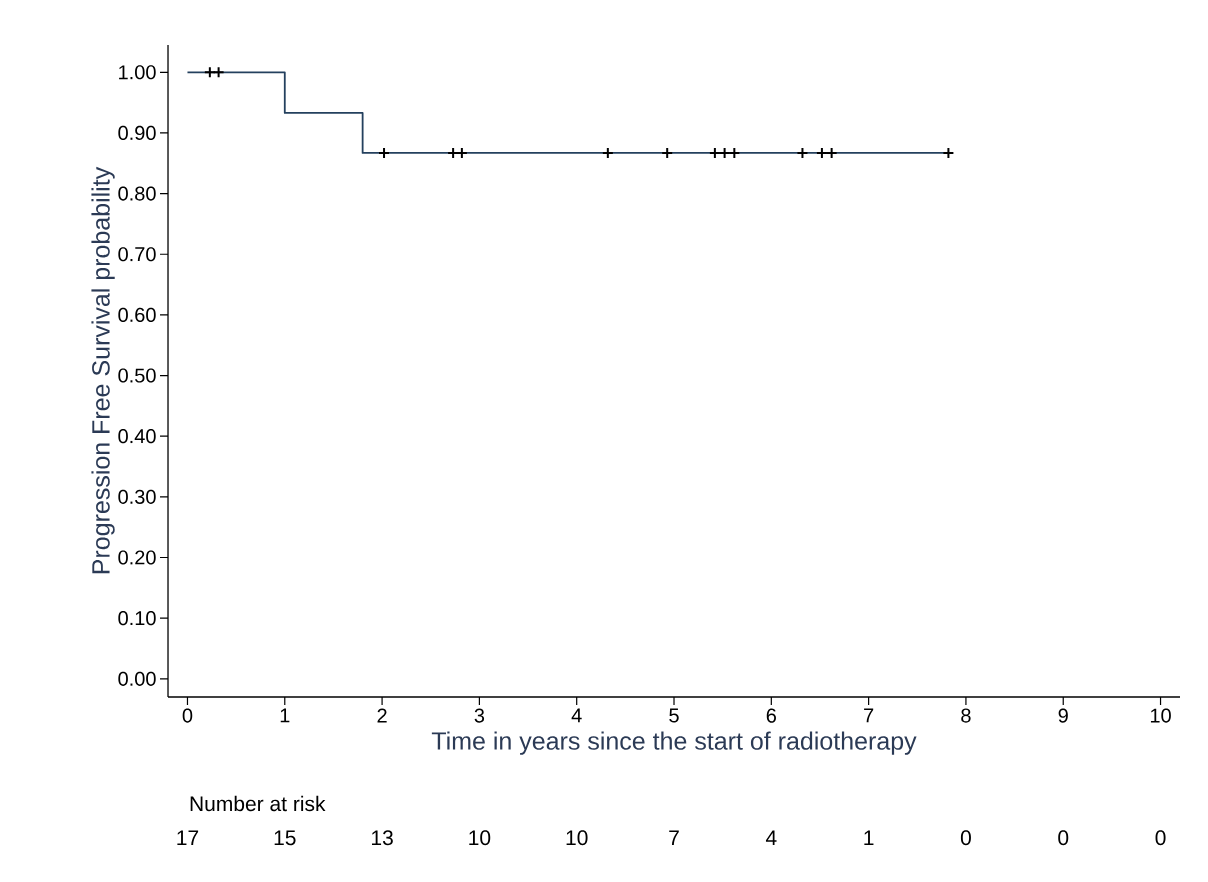  Describe the element at coordinates (137, 557) in the screenshot. I see `y-tick-label: 0.20` at that location.